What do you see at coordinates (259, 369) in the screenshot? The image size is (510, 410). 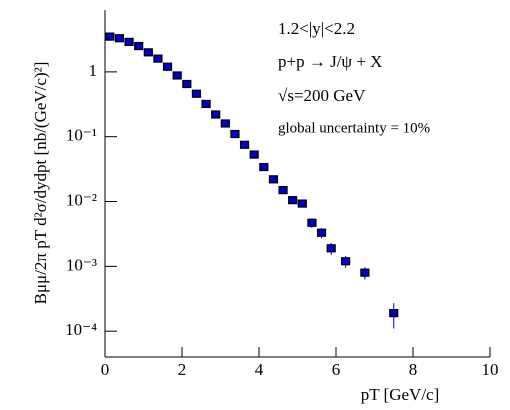 I see `x-tick-label: 4` at bounding box center [259, 369].